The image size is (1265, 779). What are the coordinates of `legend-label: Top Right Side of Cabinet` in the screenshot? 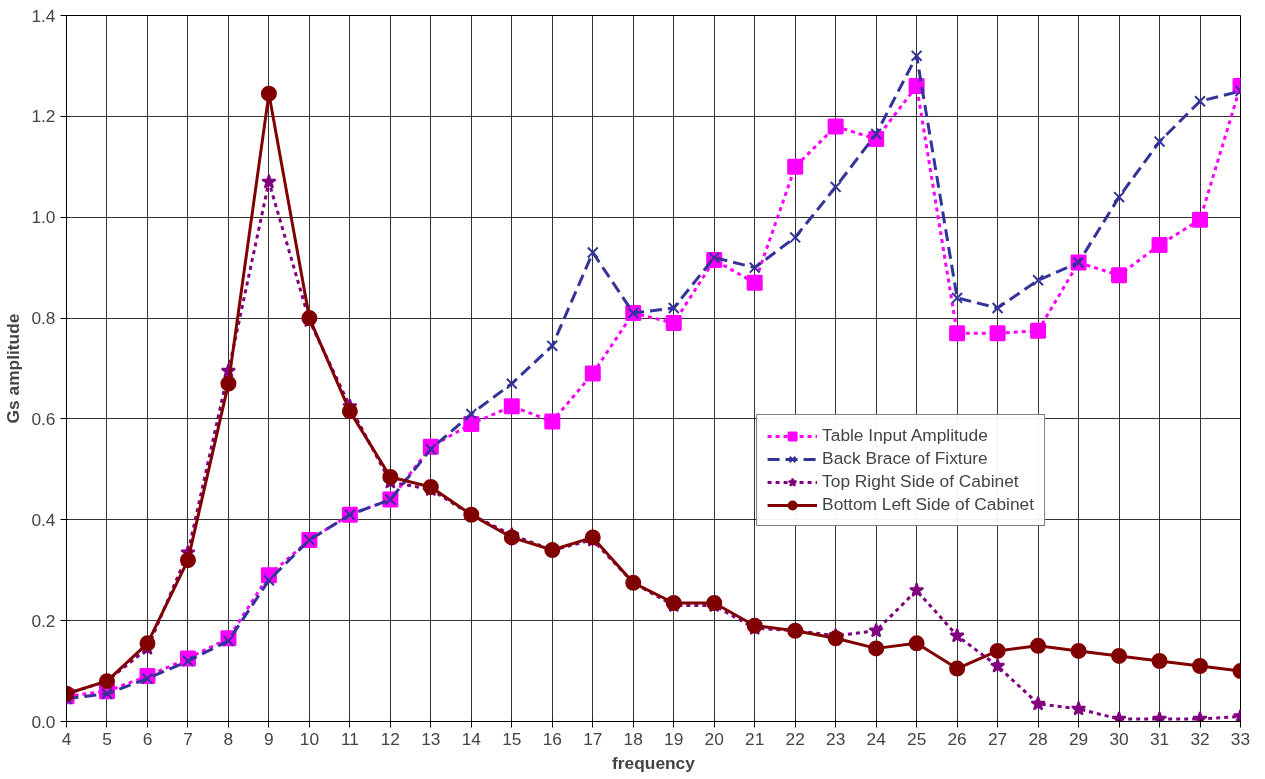 It's located at (920, 481).